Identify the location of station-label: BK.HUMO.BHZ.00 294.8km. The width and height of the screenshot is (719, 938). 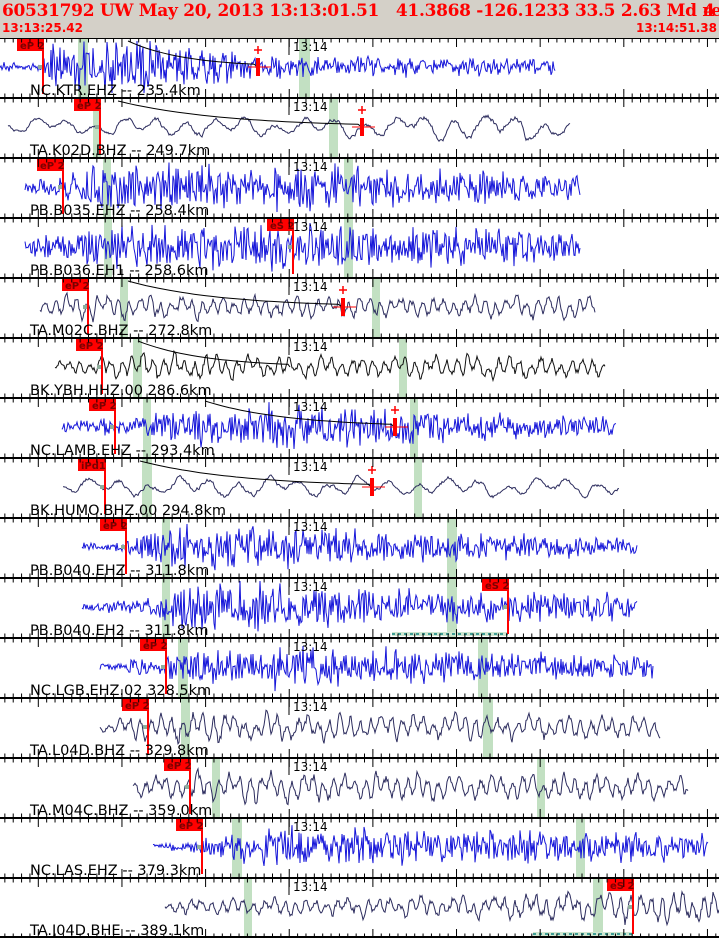
(128, 511).